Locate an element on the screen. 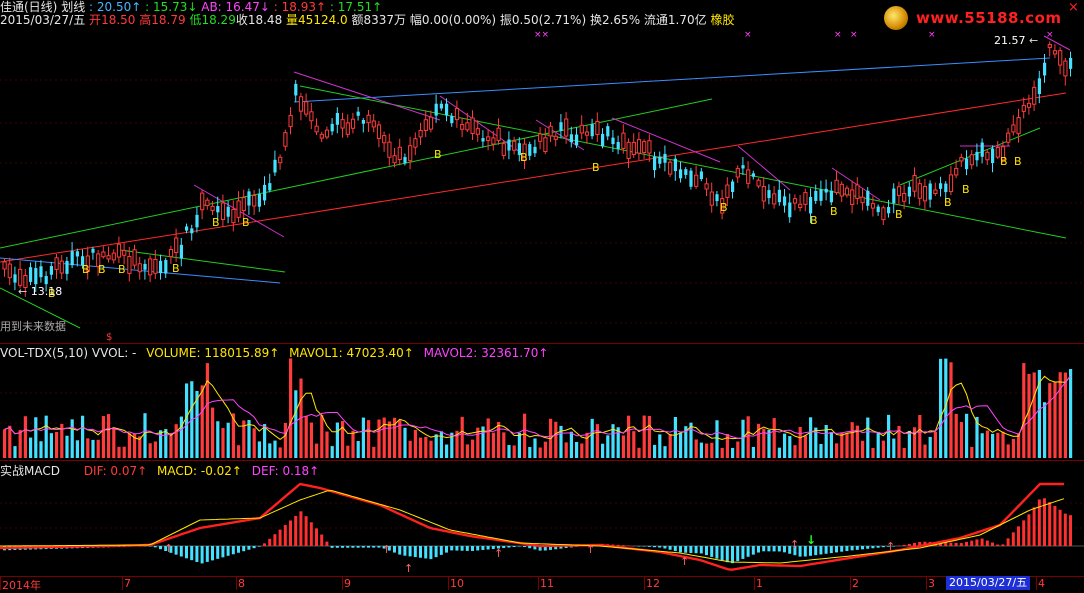  close-label: 收 is located at coordinates (241, 20).